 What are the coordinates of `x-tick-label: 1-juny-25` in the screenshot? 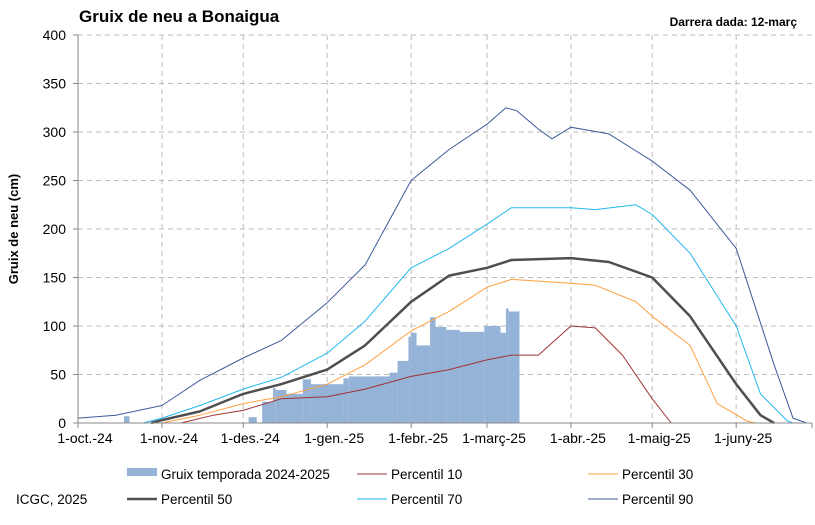 It's located at (743, 438).